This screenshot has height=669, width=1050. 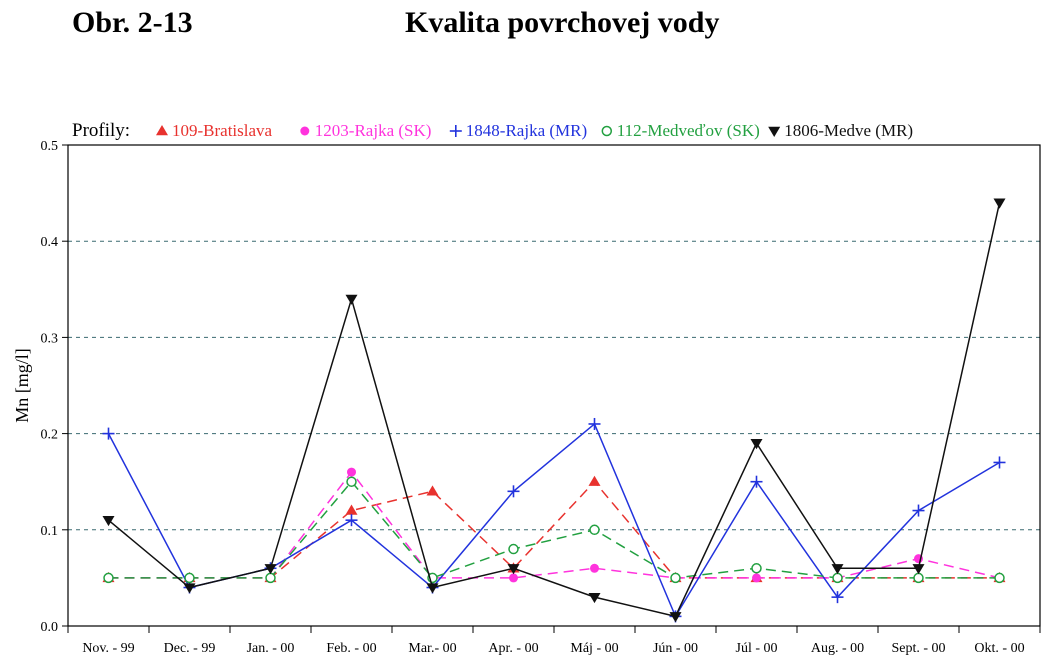 I want to click on x-tick-label: Apr. - 00, so click(x=513, y=648).